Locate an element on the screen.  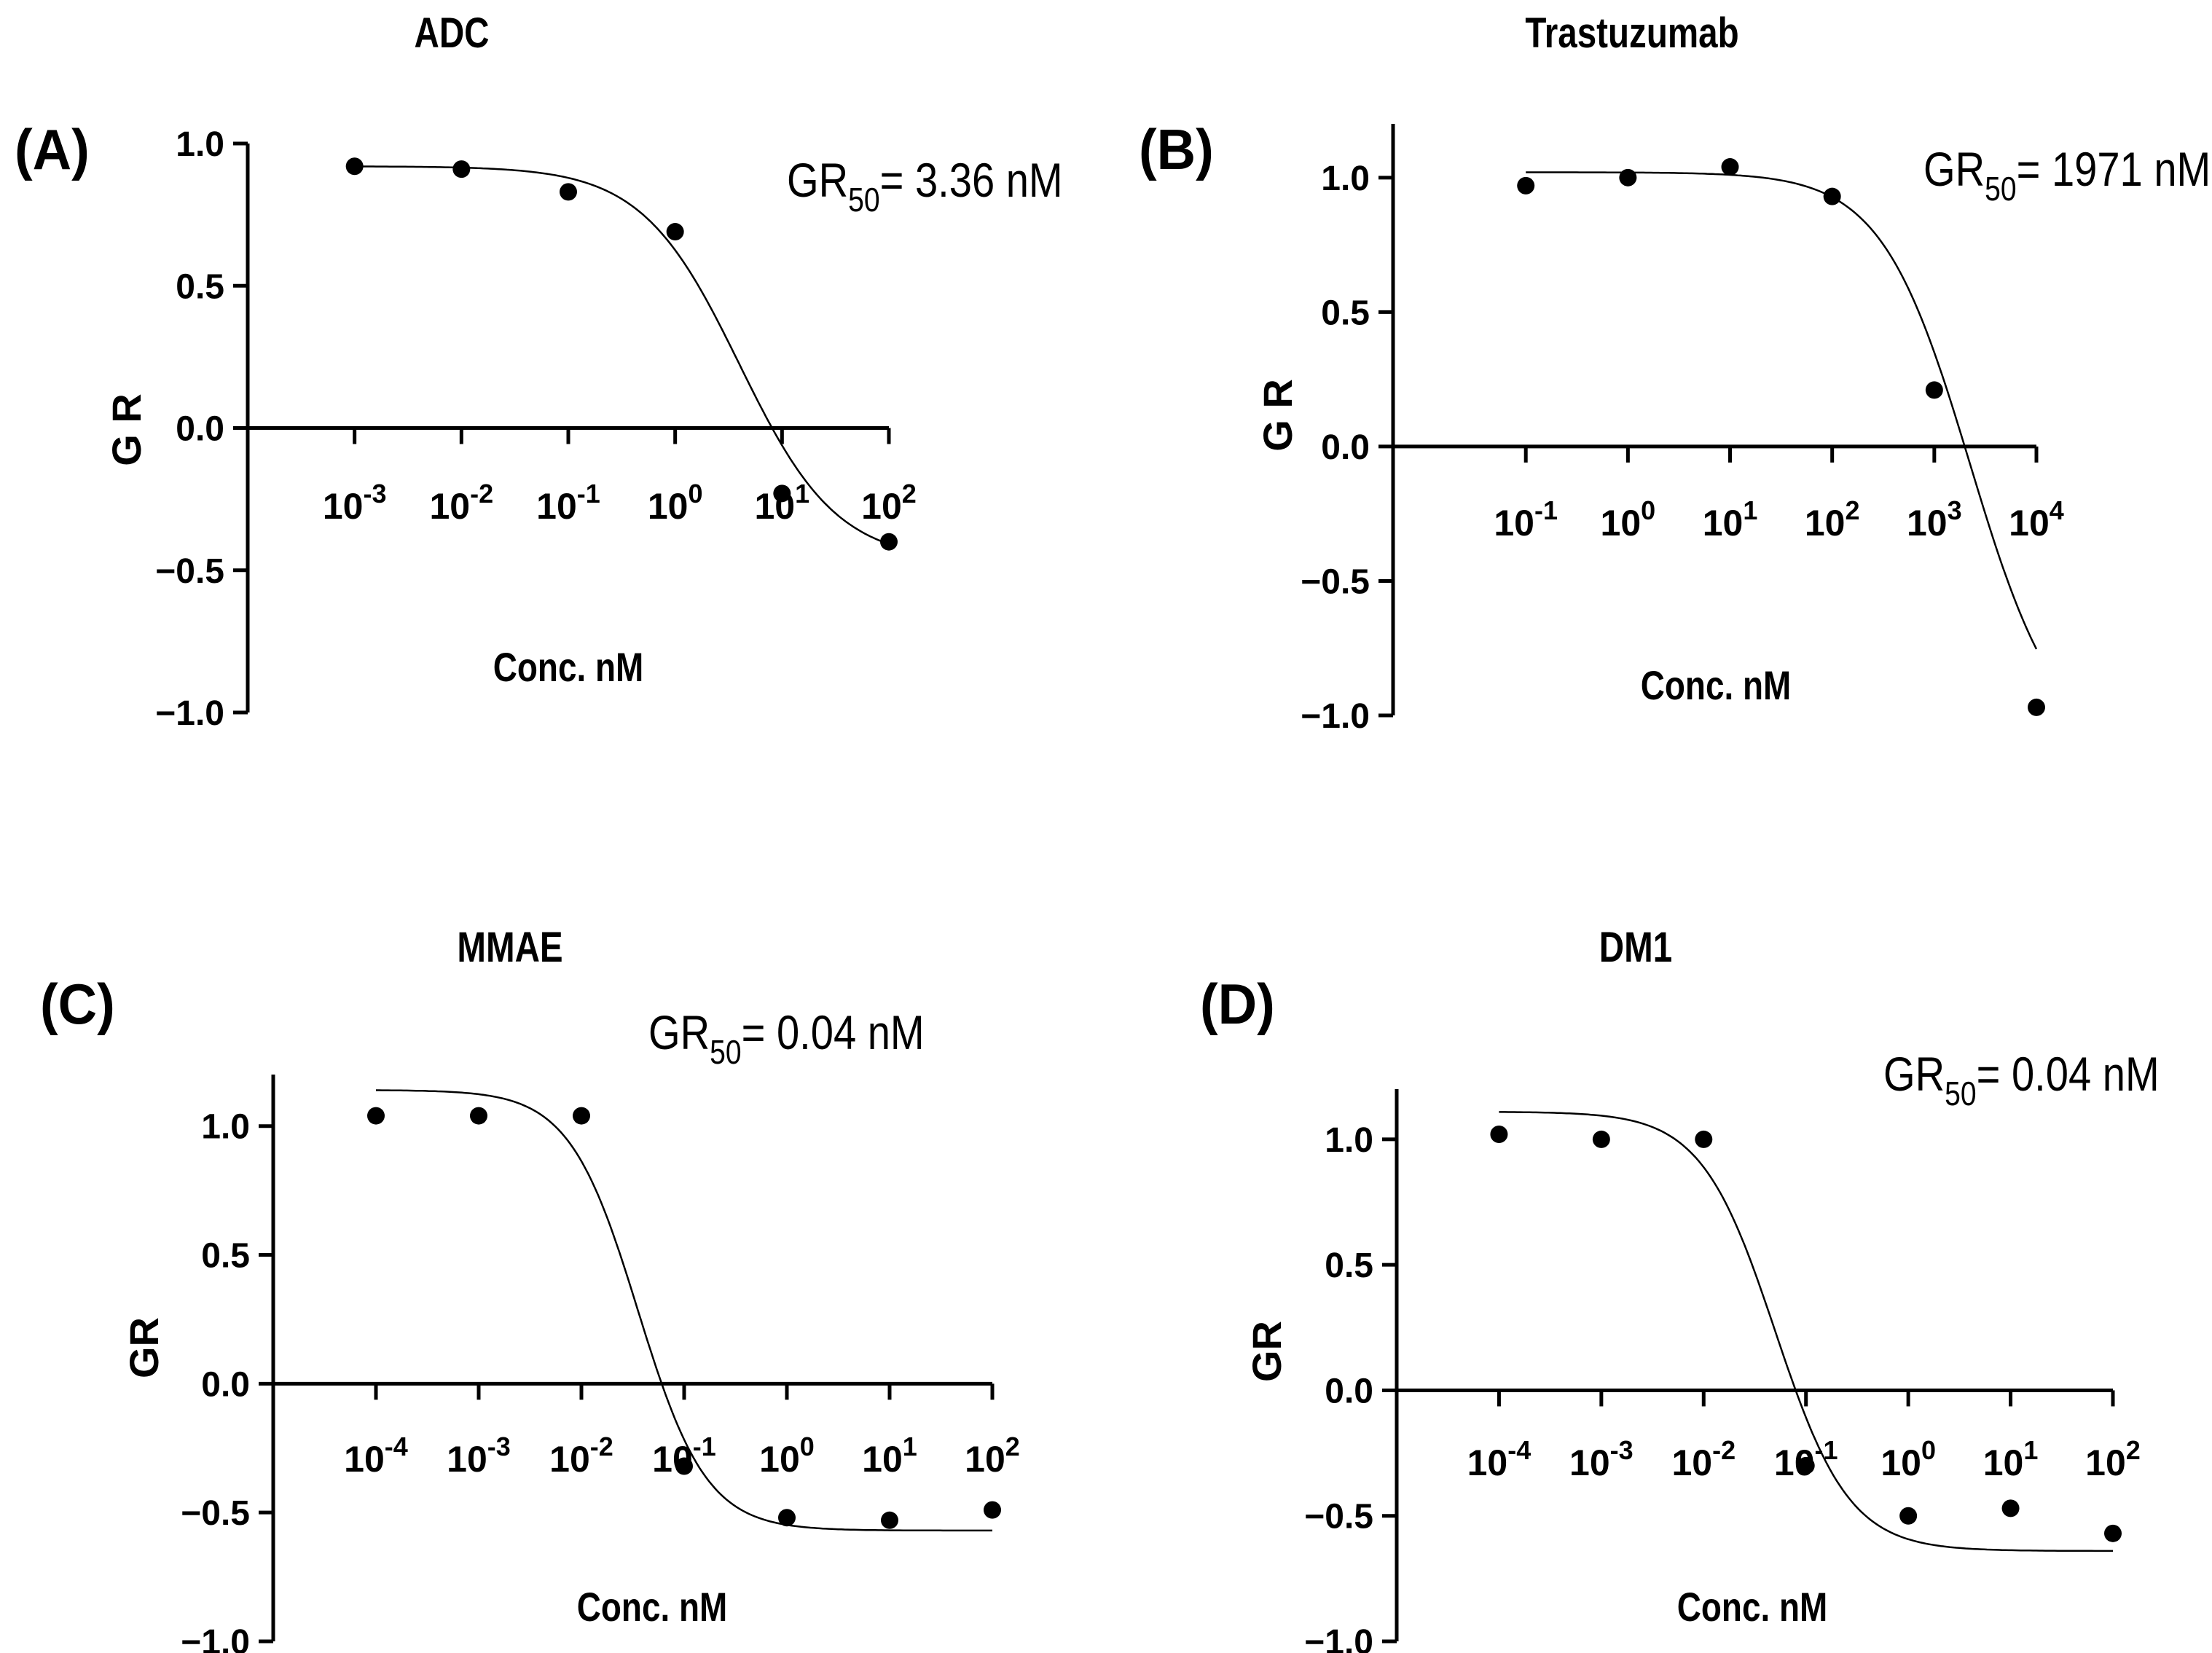
chart-title: MMAE is located at coordinates (509, 948).